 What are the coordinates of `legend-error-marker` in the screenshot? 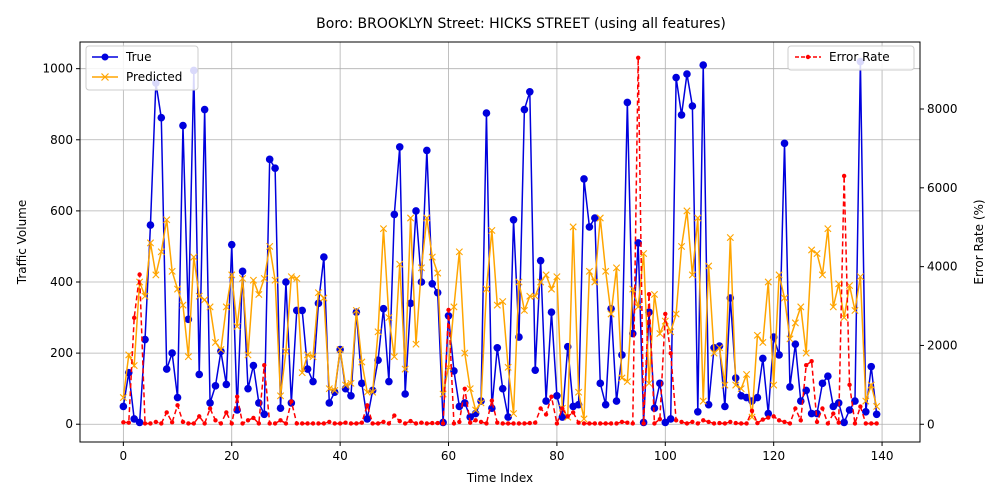 It's located at (808, 57).